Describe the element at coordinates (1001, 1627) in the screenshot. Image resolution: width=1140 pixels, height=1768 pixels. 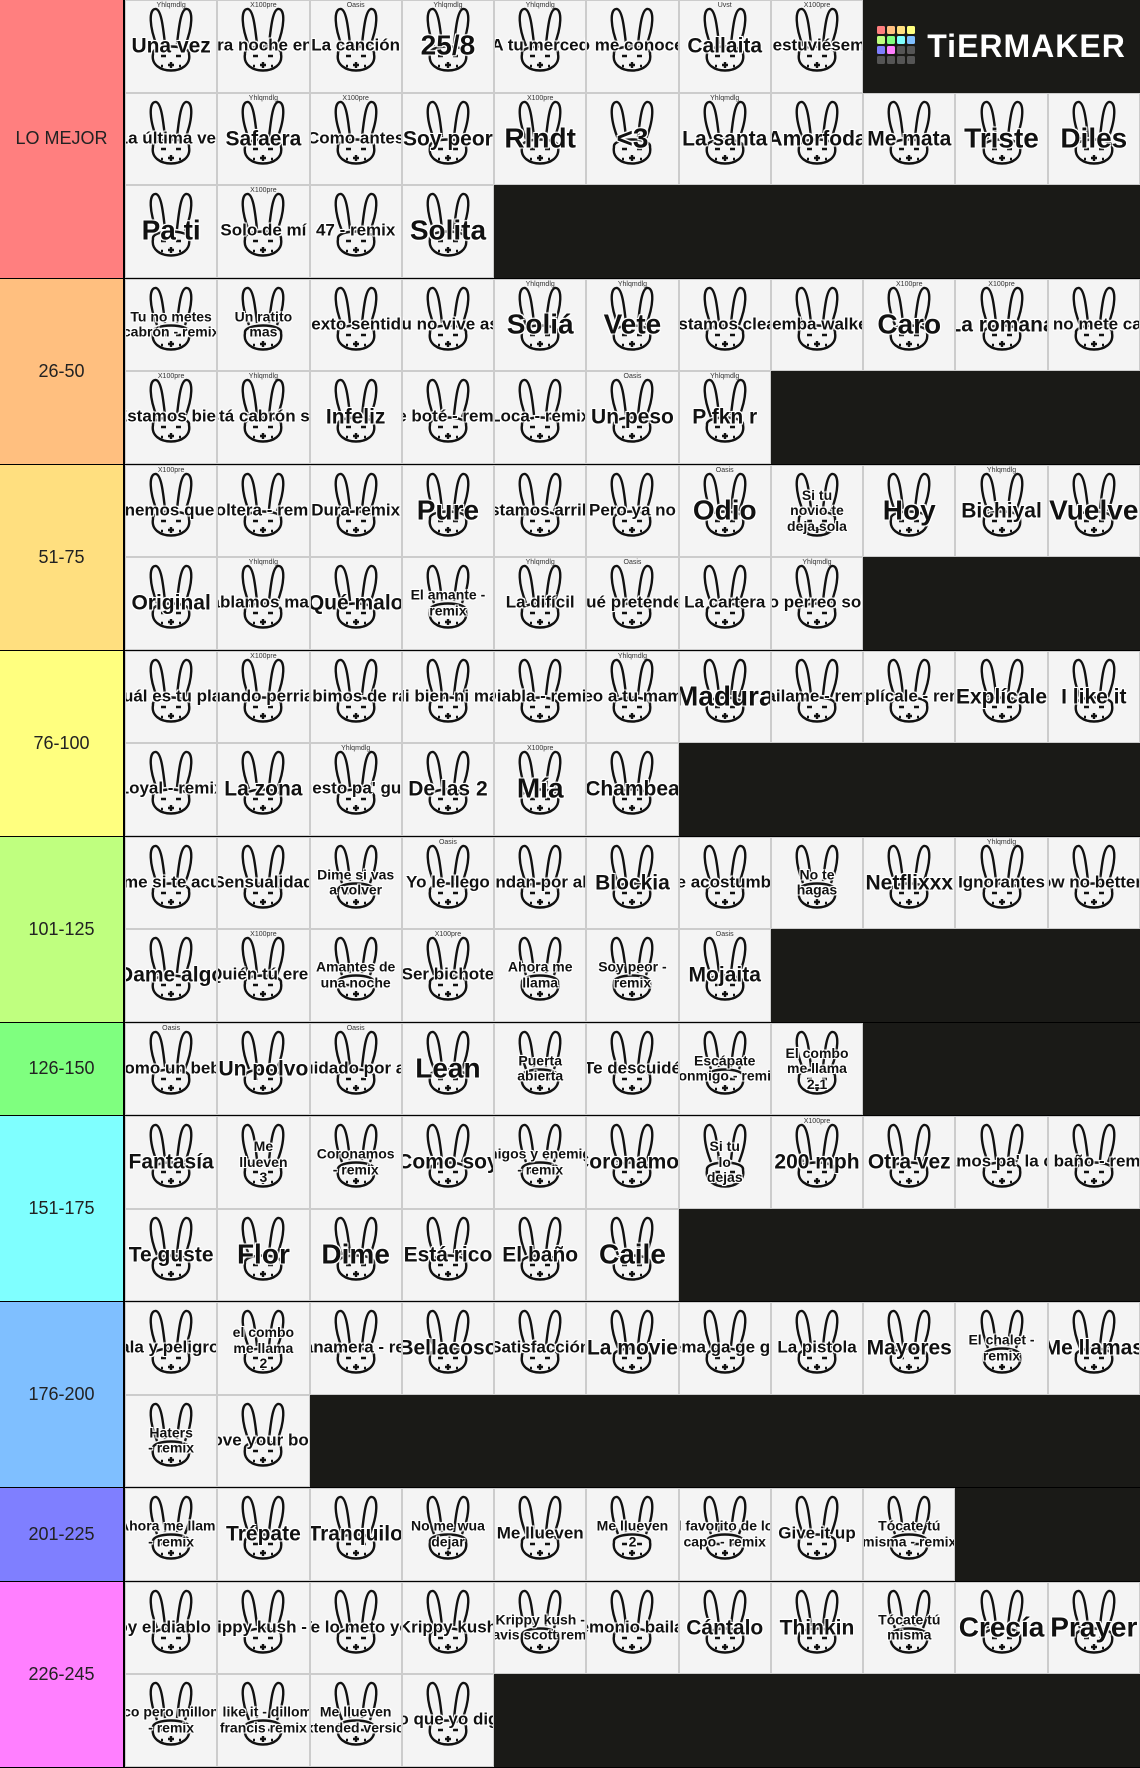
I see `tier-item: Crecía` at that location.